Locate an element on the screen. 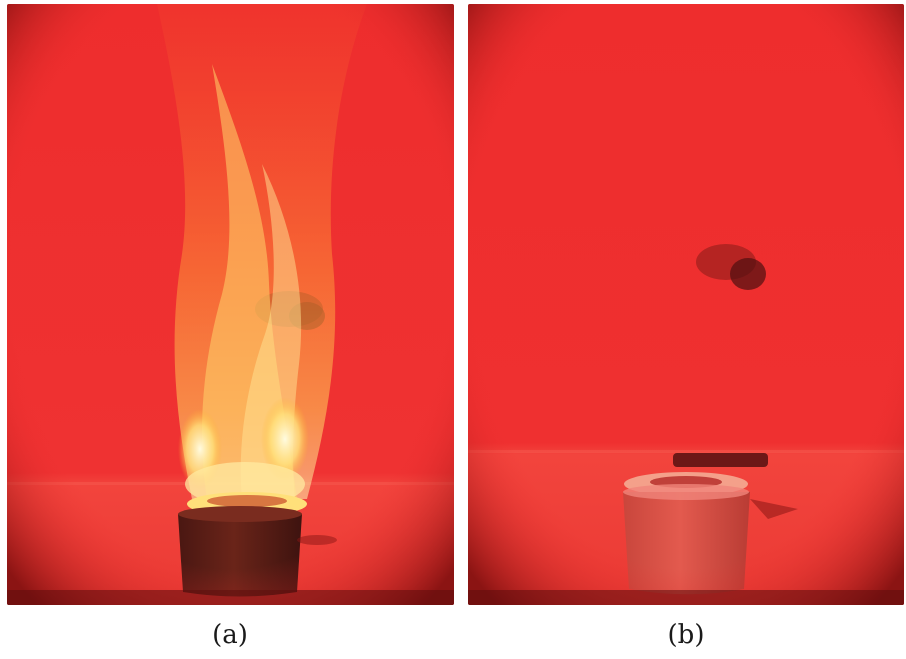  caption-a: (a) is located at coordinates (230, 635).